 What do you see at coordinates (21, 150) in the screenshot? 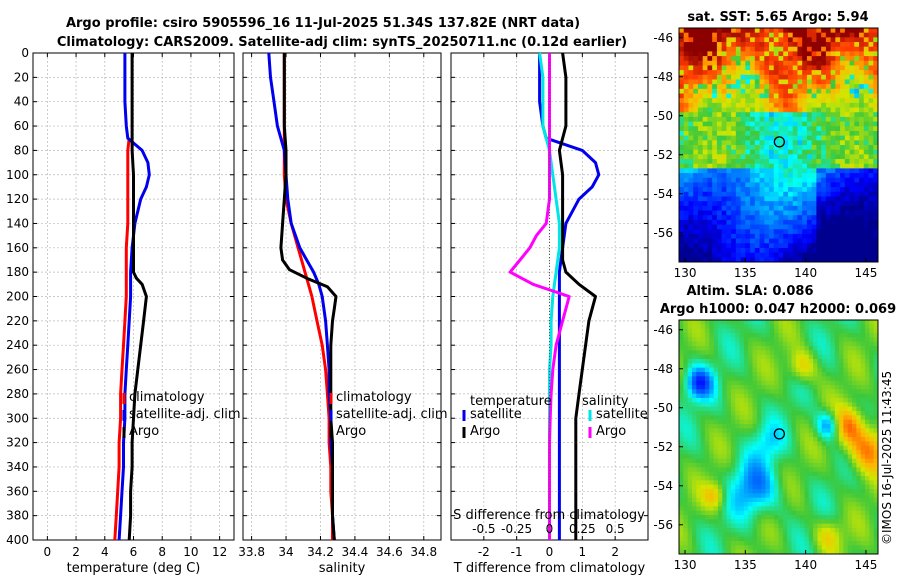
I see `y-tick-label: 80` at bounding box center [21, 150].